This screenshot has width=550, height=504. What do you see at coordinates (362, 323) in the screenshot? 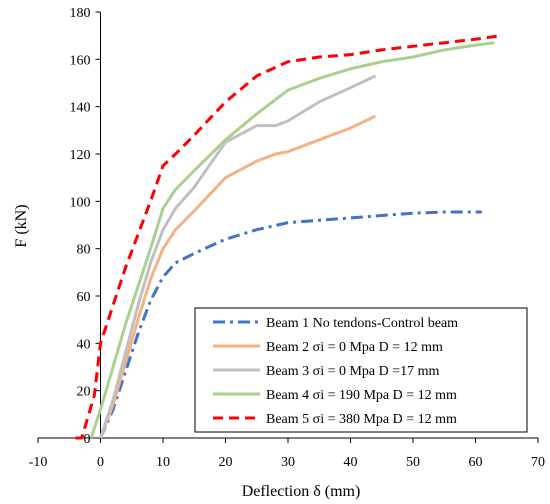
I see `legend-label-beam-1: Beam 1 No tendons-Control beam` at bounding box center [362, 323].